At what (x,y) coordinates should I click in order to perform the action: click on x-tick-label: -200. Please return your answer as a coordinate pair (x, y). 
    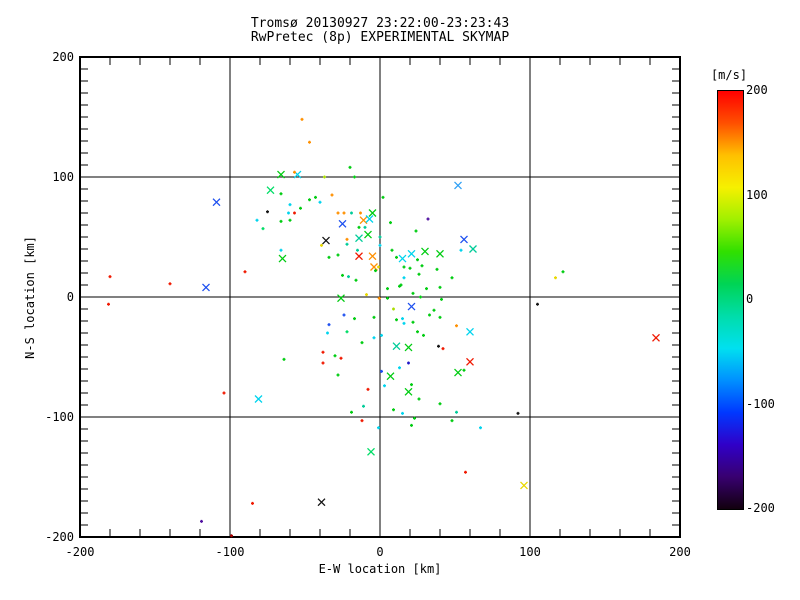
    Looking at the image, I should click on (80, 552).